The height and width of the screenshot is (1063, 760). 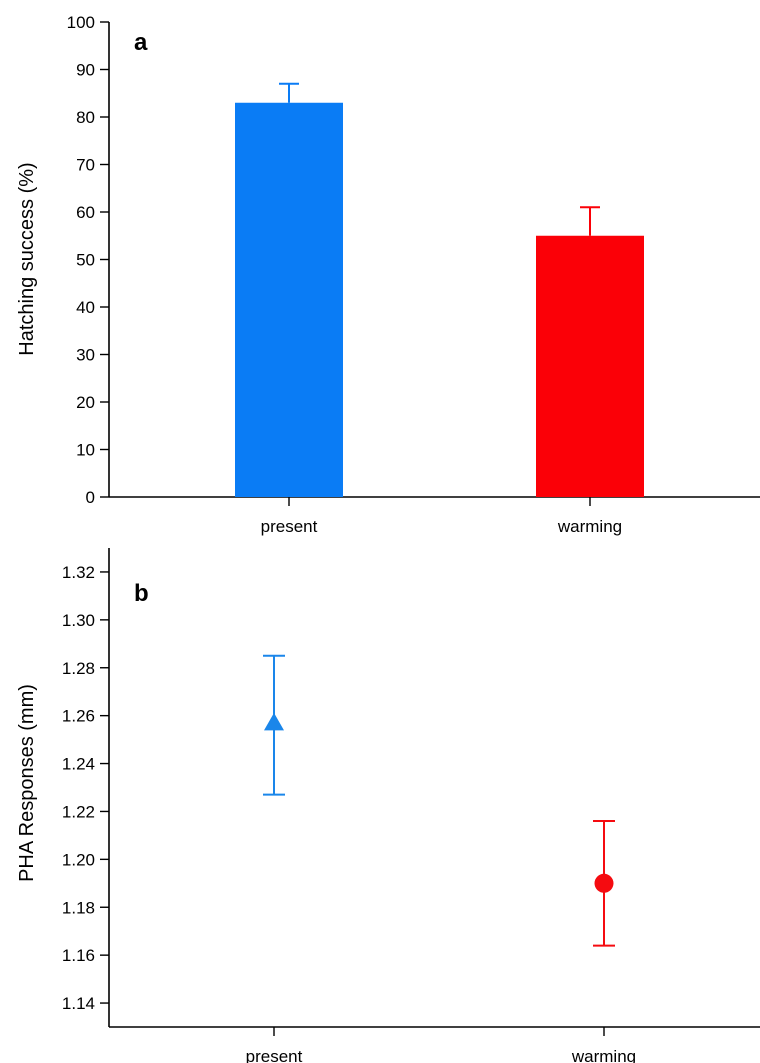 I want to click on y-tick-label: 1.28, so click(x=78, y=668).